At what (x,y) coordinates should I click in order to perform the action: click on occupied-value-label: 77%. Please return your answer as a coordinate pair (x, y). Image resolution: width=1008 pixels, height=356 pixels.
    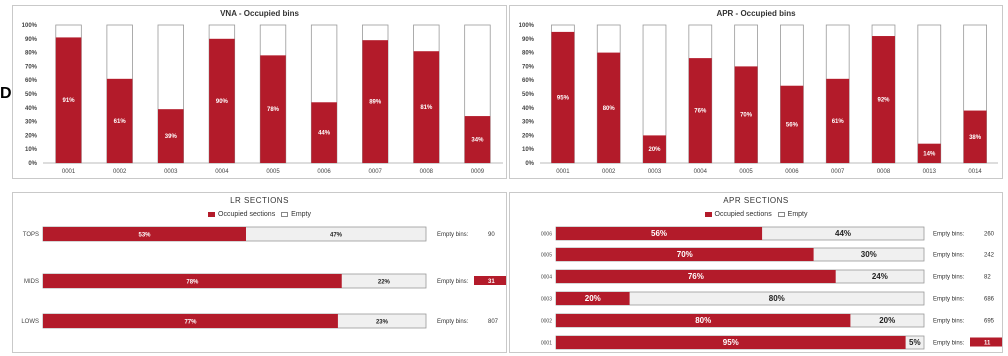
    Looking at the image, I should click on (190, 323).